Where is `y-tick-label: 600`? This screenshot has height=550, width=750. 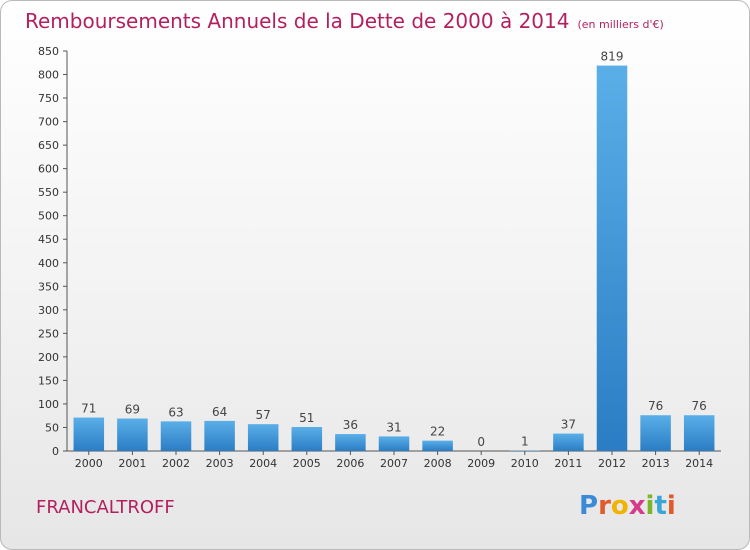
y-tick-label: 600 is located at coordinates (48, 169).